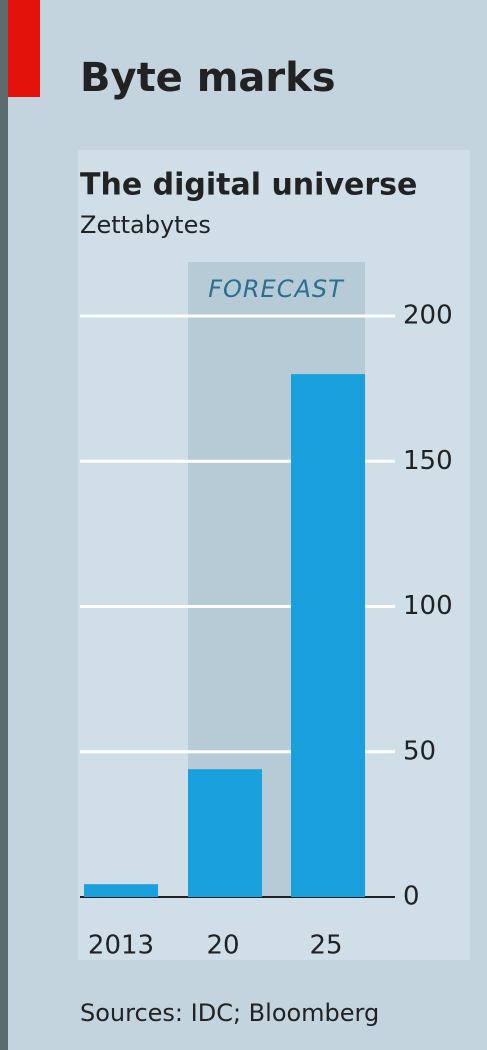 This screenshot has width=487, height=1050. Describe the element at coordinates (222, 946) in the screenshot. I see `x-tick-label: 20` at that location.